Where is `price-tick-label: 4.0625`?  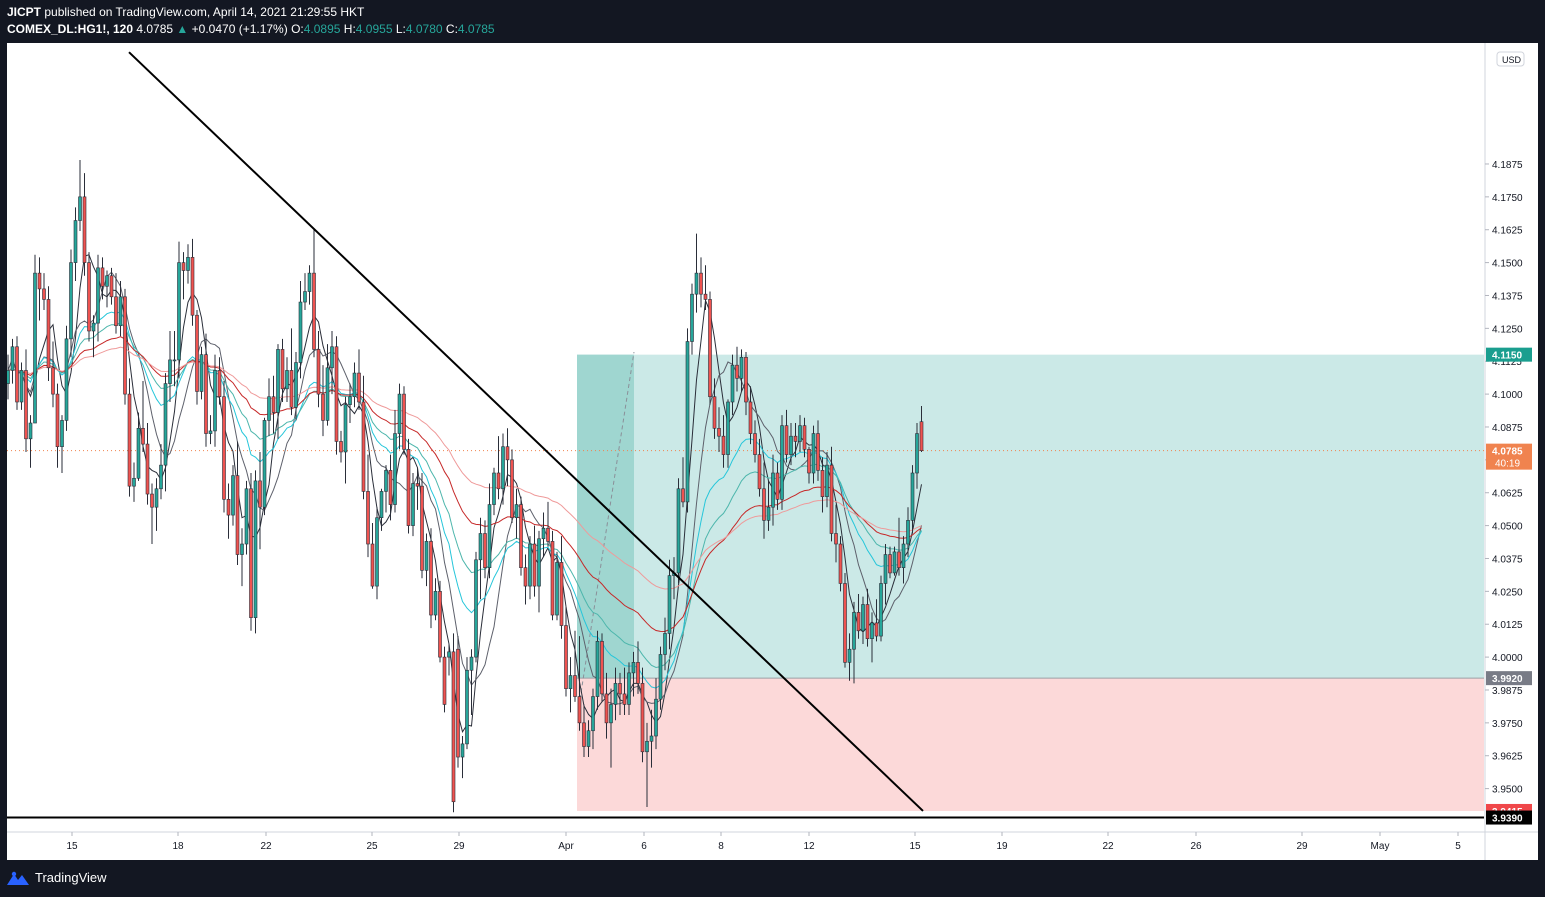
price-tick-label: 4.0625 is located at coordinates (1507, 494).